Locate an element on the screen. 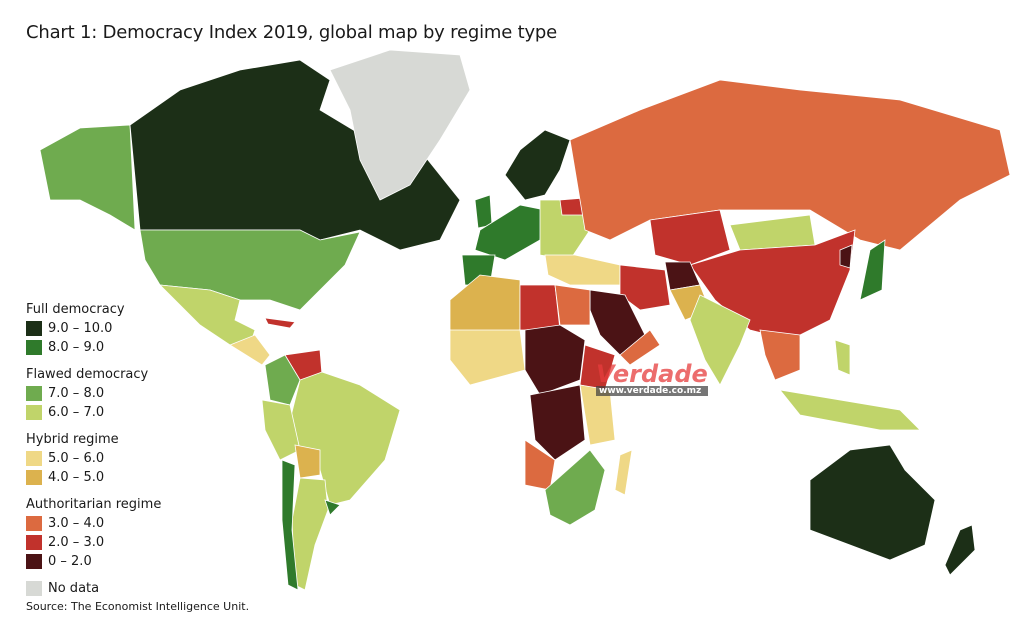 The height and width of the screenshot is (631, 1024). region-madagascar is located at coordinates (623, 472).